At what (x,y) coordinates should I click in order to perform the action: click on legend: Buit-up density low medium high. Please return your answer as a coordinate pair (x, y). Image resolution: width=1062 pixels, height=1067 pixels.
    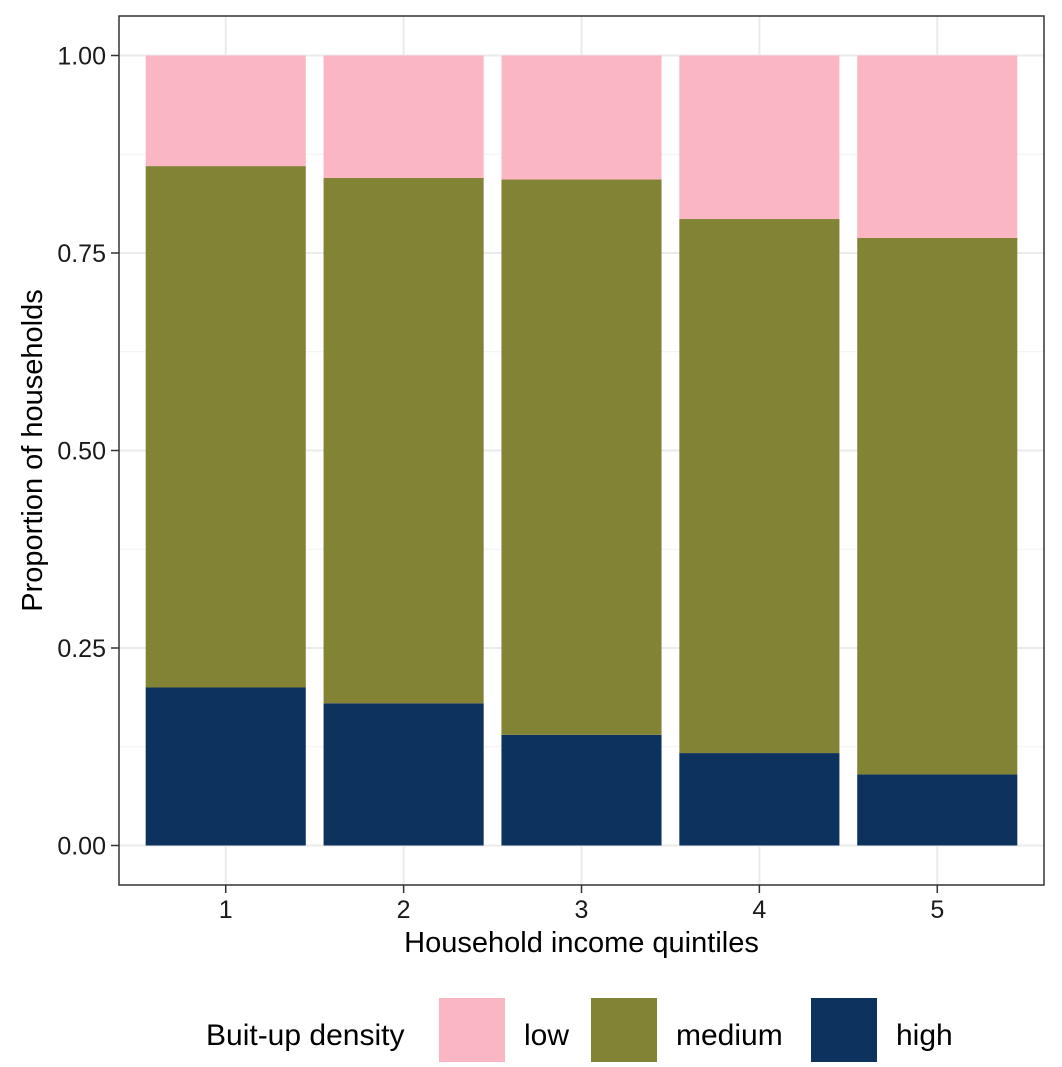
    Looking at the image, I should click on (579, 1030).